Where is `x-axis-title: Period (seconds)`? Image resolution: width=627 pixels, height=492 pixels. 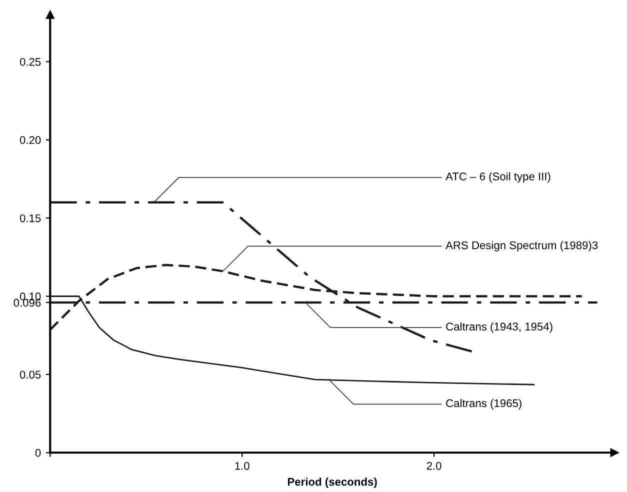 x-axis-title: Period (seconds) is located at coordinates (332, 483).